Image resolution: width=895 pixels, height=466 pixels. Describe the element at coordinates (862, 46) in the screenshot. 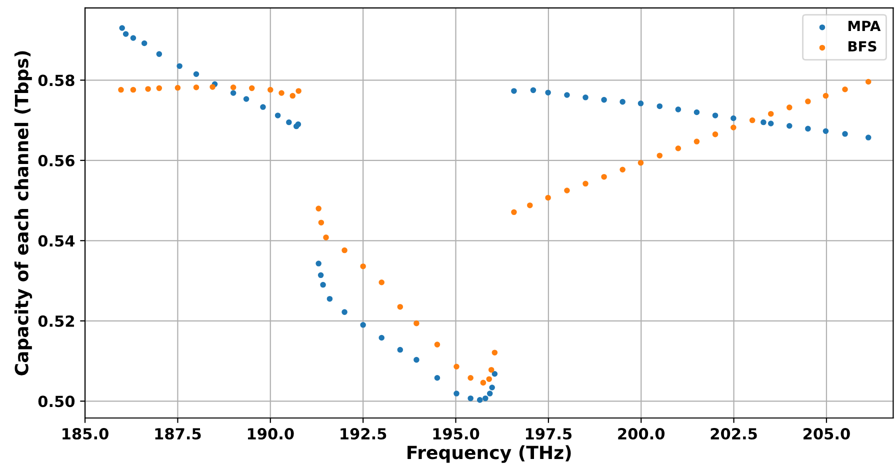

I see `legend-label: BFS` at that location.